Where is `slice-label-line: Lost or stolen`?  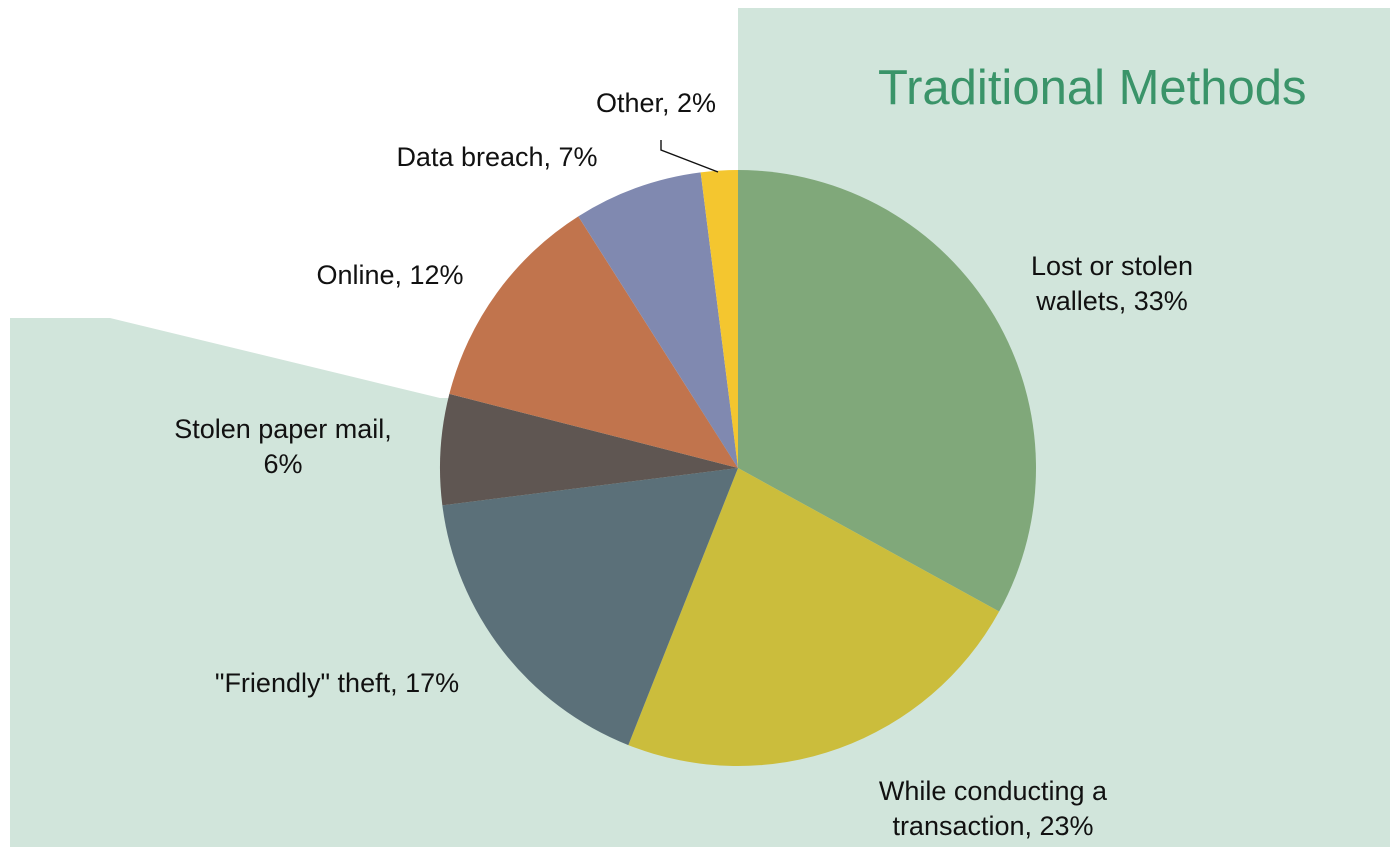
slice-label-line: Lost or stolen is located at coordinates (1112, 266).